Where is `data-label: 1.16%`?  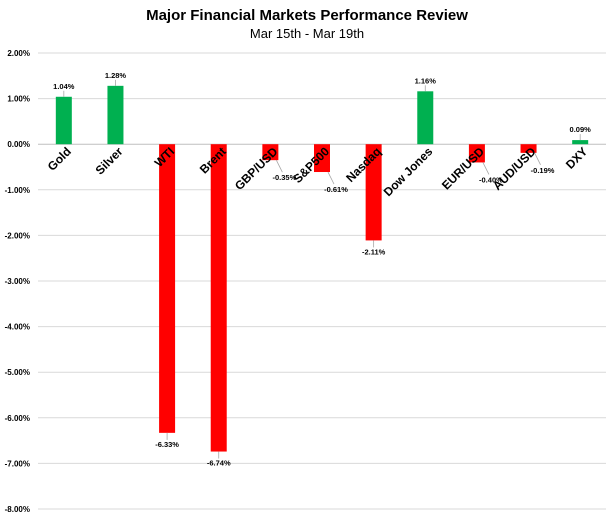
data-label: 1.16% is located at coordinates (426, 80).